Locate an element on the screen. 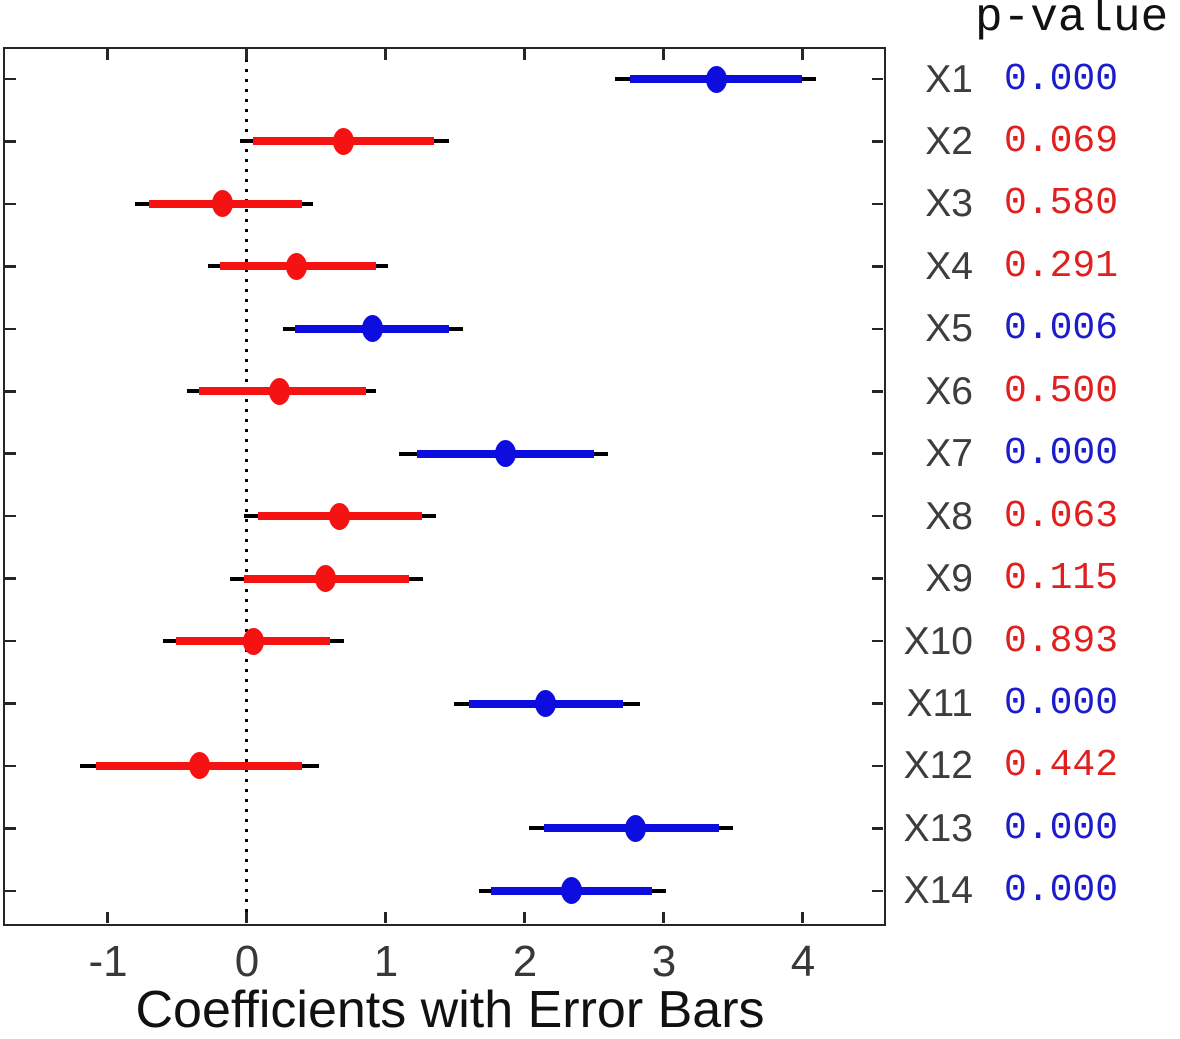 This screenshot has height=1039, width=1180. estimate-marker-X3 is located at coordinates (223, 204).